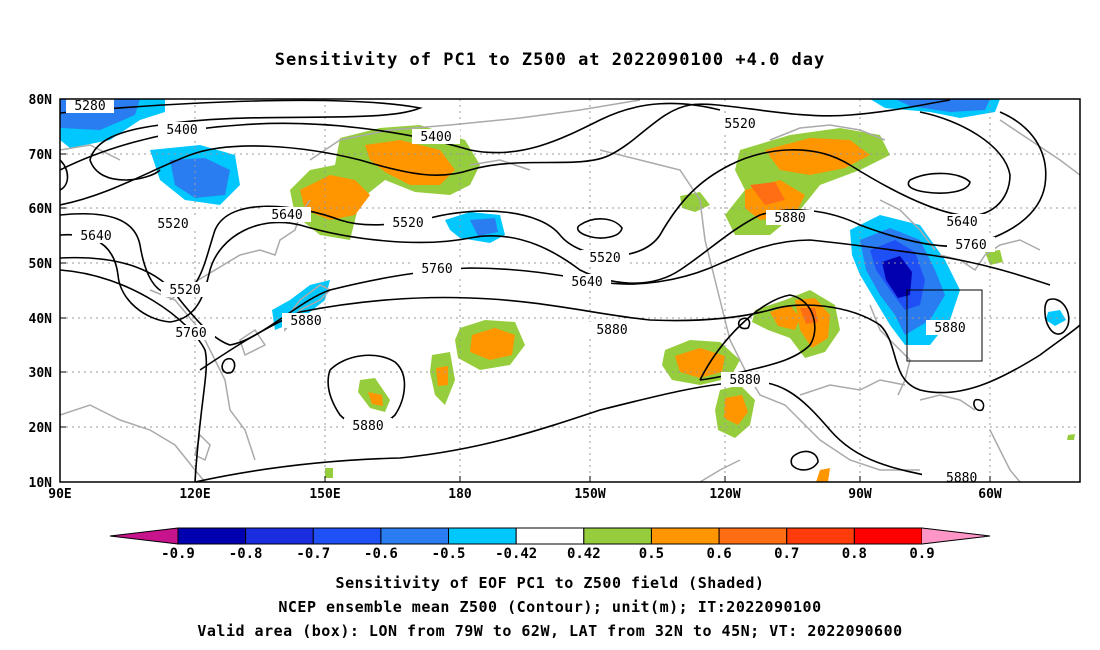  What do you see at coordinates (921, 554) in the screenshot?
I see `colorbar-tick-label: 0.9` at bounding box center [921, 554].